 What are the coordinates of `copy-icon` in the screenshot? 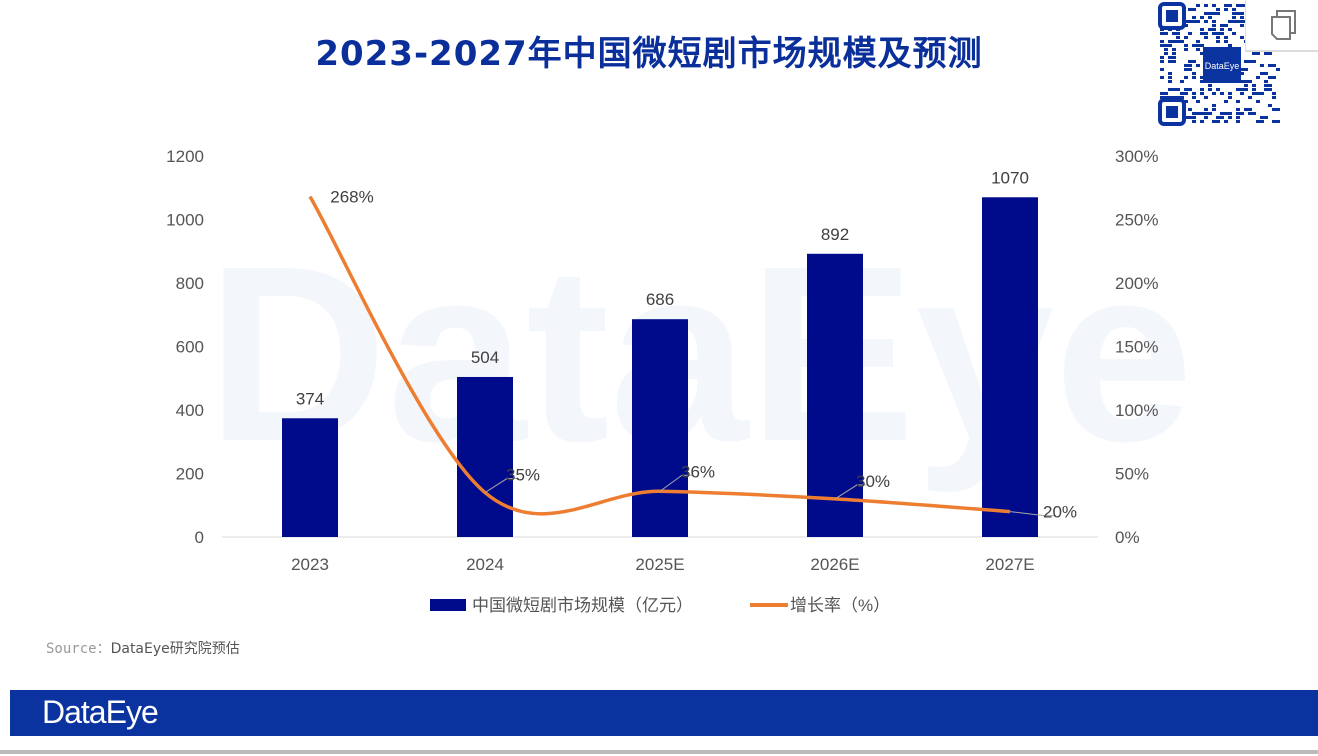 It's located at (1283, 25).